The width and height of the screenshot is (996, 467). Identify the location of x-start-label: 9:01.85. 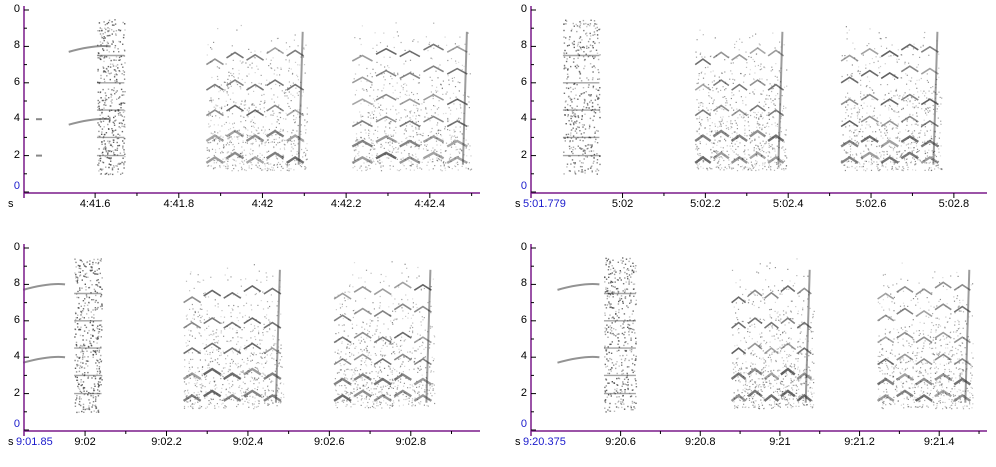
(34, 442).